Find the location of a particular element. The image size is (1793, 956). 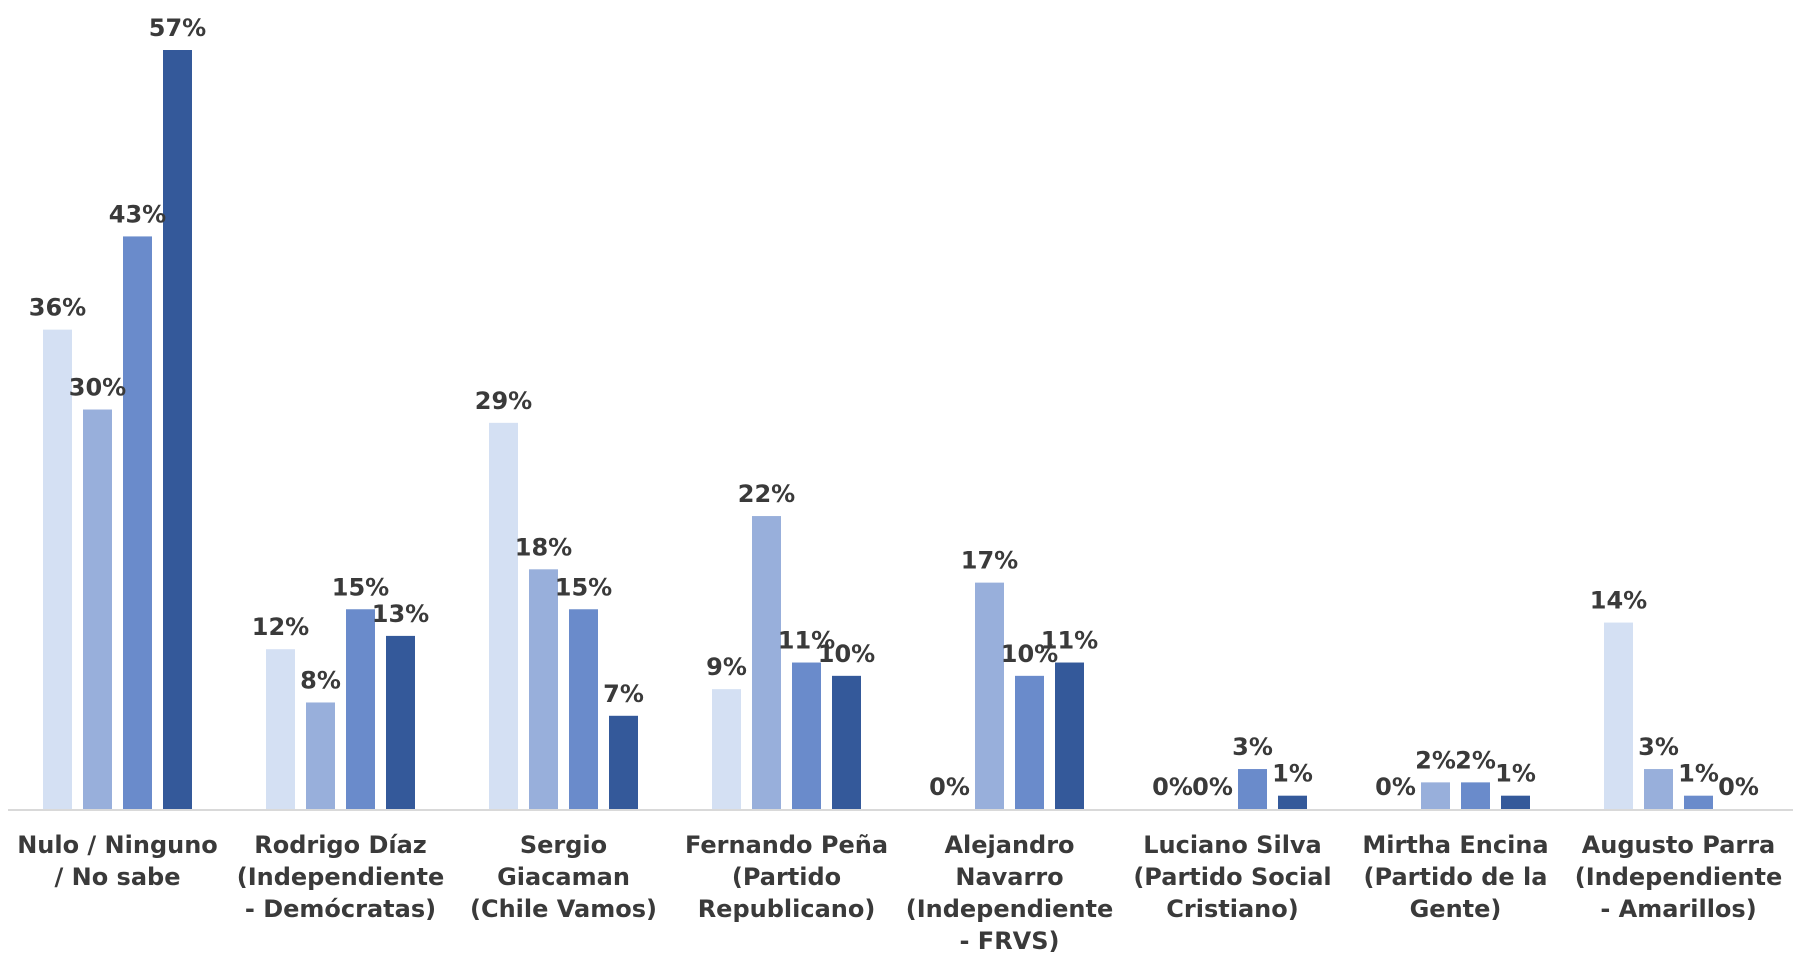

data-label: 29% is located at coordinates (503, 401).